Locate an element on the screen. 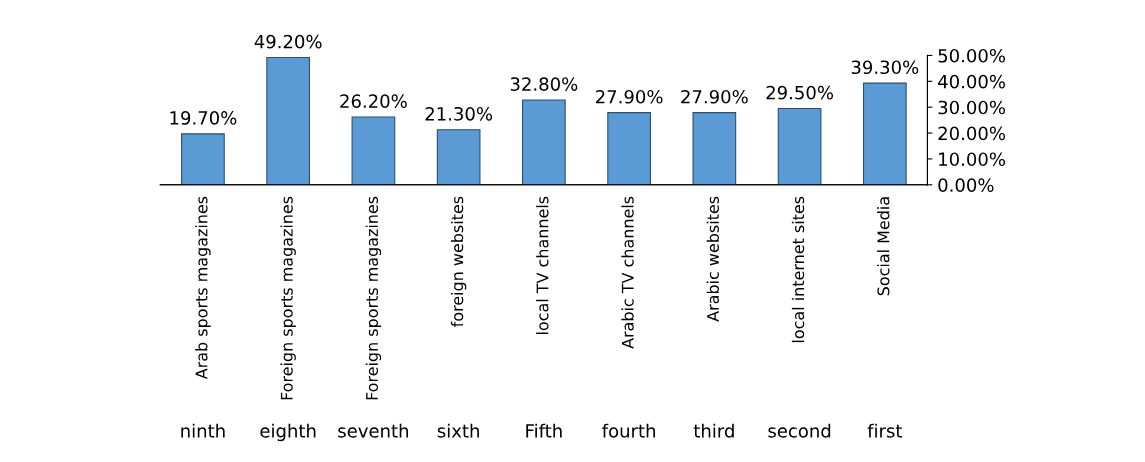 The image size is (1145, 462). text: Arabic TV channels is located at coordinates (627, 272).